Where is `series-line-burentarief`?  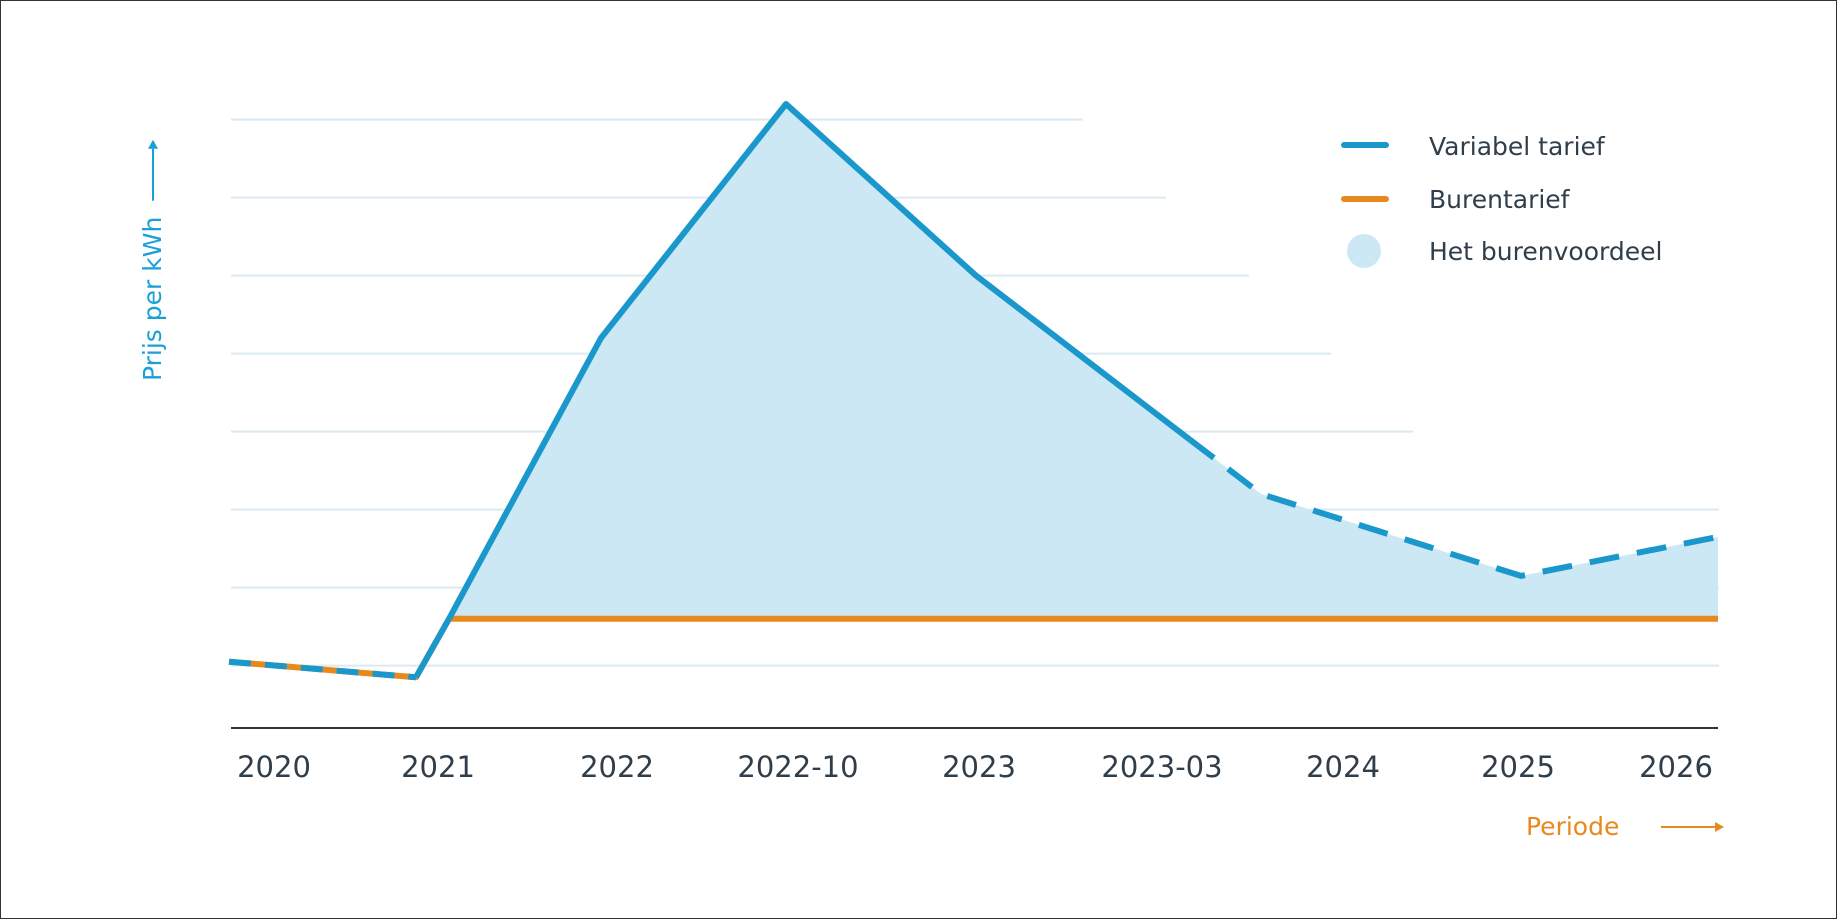 series-line-burentarief is located at coordinates (973, 648).